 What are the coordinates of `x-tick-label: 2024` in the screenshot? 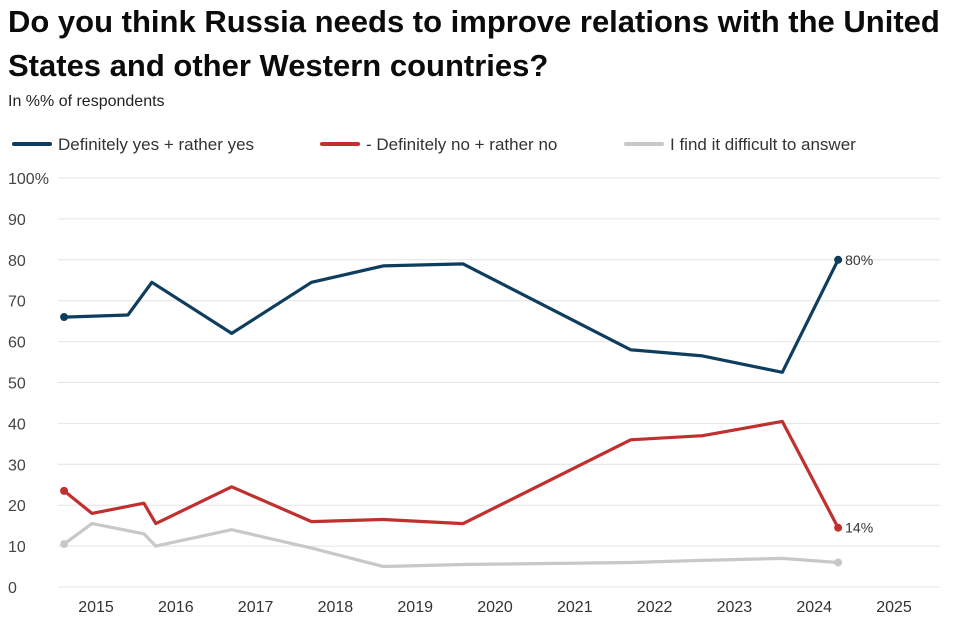 It's located at (814, 607).